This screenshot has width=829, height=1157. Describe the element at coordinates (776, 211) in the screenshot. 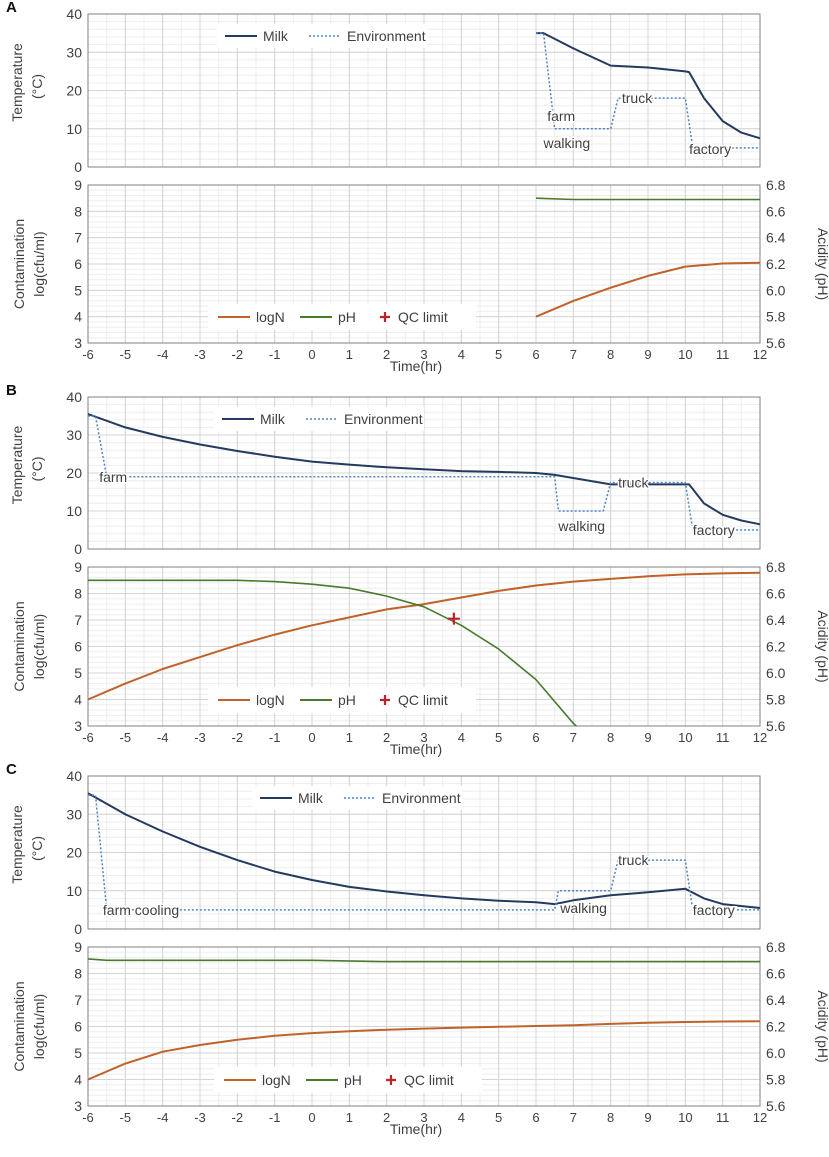

I see `y2-tick-label: 6.6` at that location.